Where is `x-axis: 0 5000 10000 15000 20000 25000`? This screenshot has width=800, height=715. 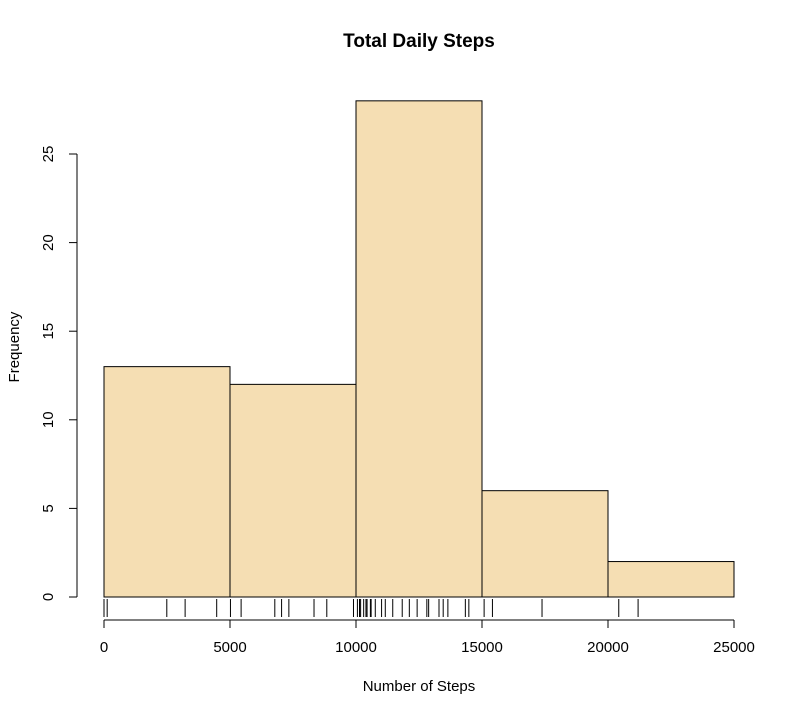 x-axis: 0 5000 10000 15000 20000 25000 is located at coordinates (427, 637).